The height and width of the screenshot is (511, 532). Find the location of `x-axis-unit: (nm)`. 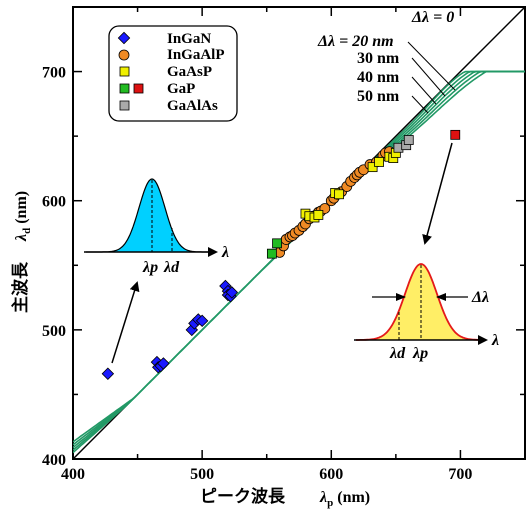

x-axis-unit: (nm) is located at coordinates (351, 497).